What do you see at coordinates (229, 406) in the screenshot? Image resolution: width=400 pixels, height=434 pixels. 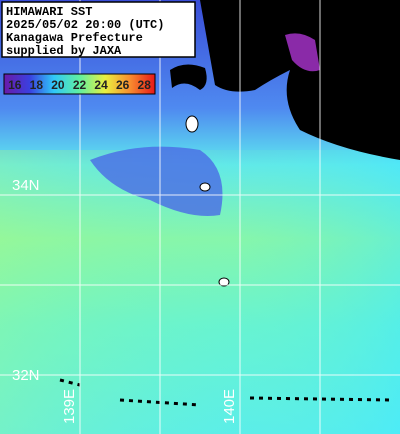 I see `lon-label: 140E` at bounding box center [229, 406].